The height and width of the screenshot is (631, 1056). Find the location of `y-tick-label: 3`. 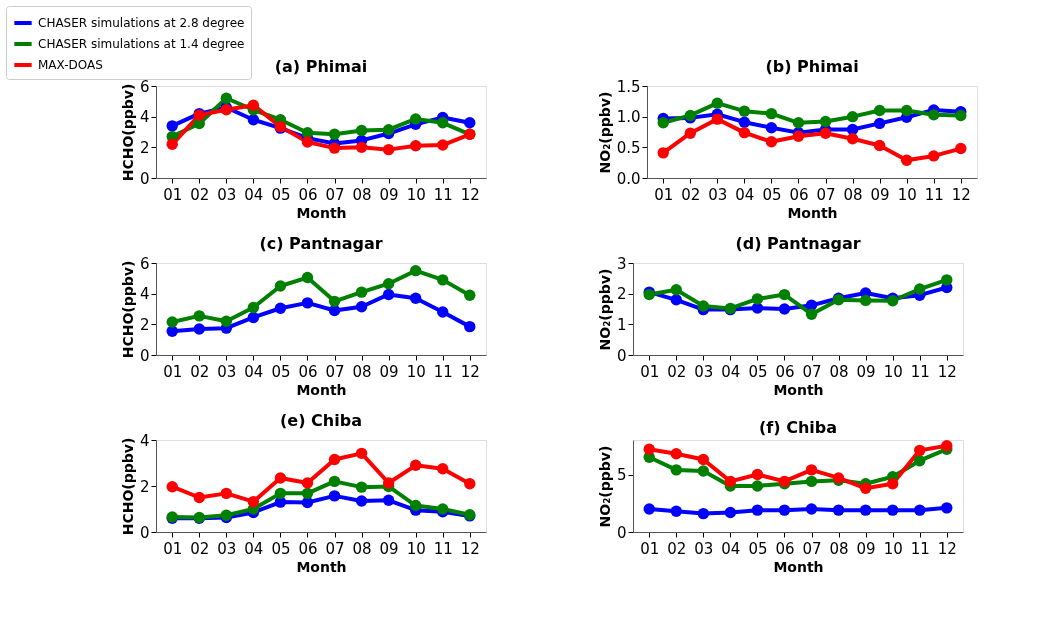

y-tick-label: 3 is located at coordinates (621, 263).